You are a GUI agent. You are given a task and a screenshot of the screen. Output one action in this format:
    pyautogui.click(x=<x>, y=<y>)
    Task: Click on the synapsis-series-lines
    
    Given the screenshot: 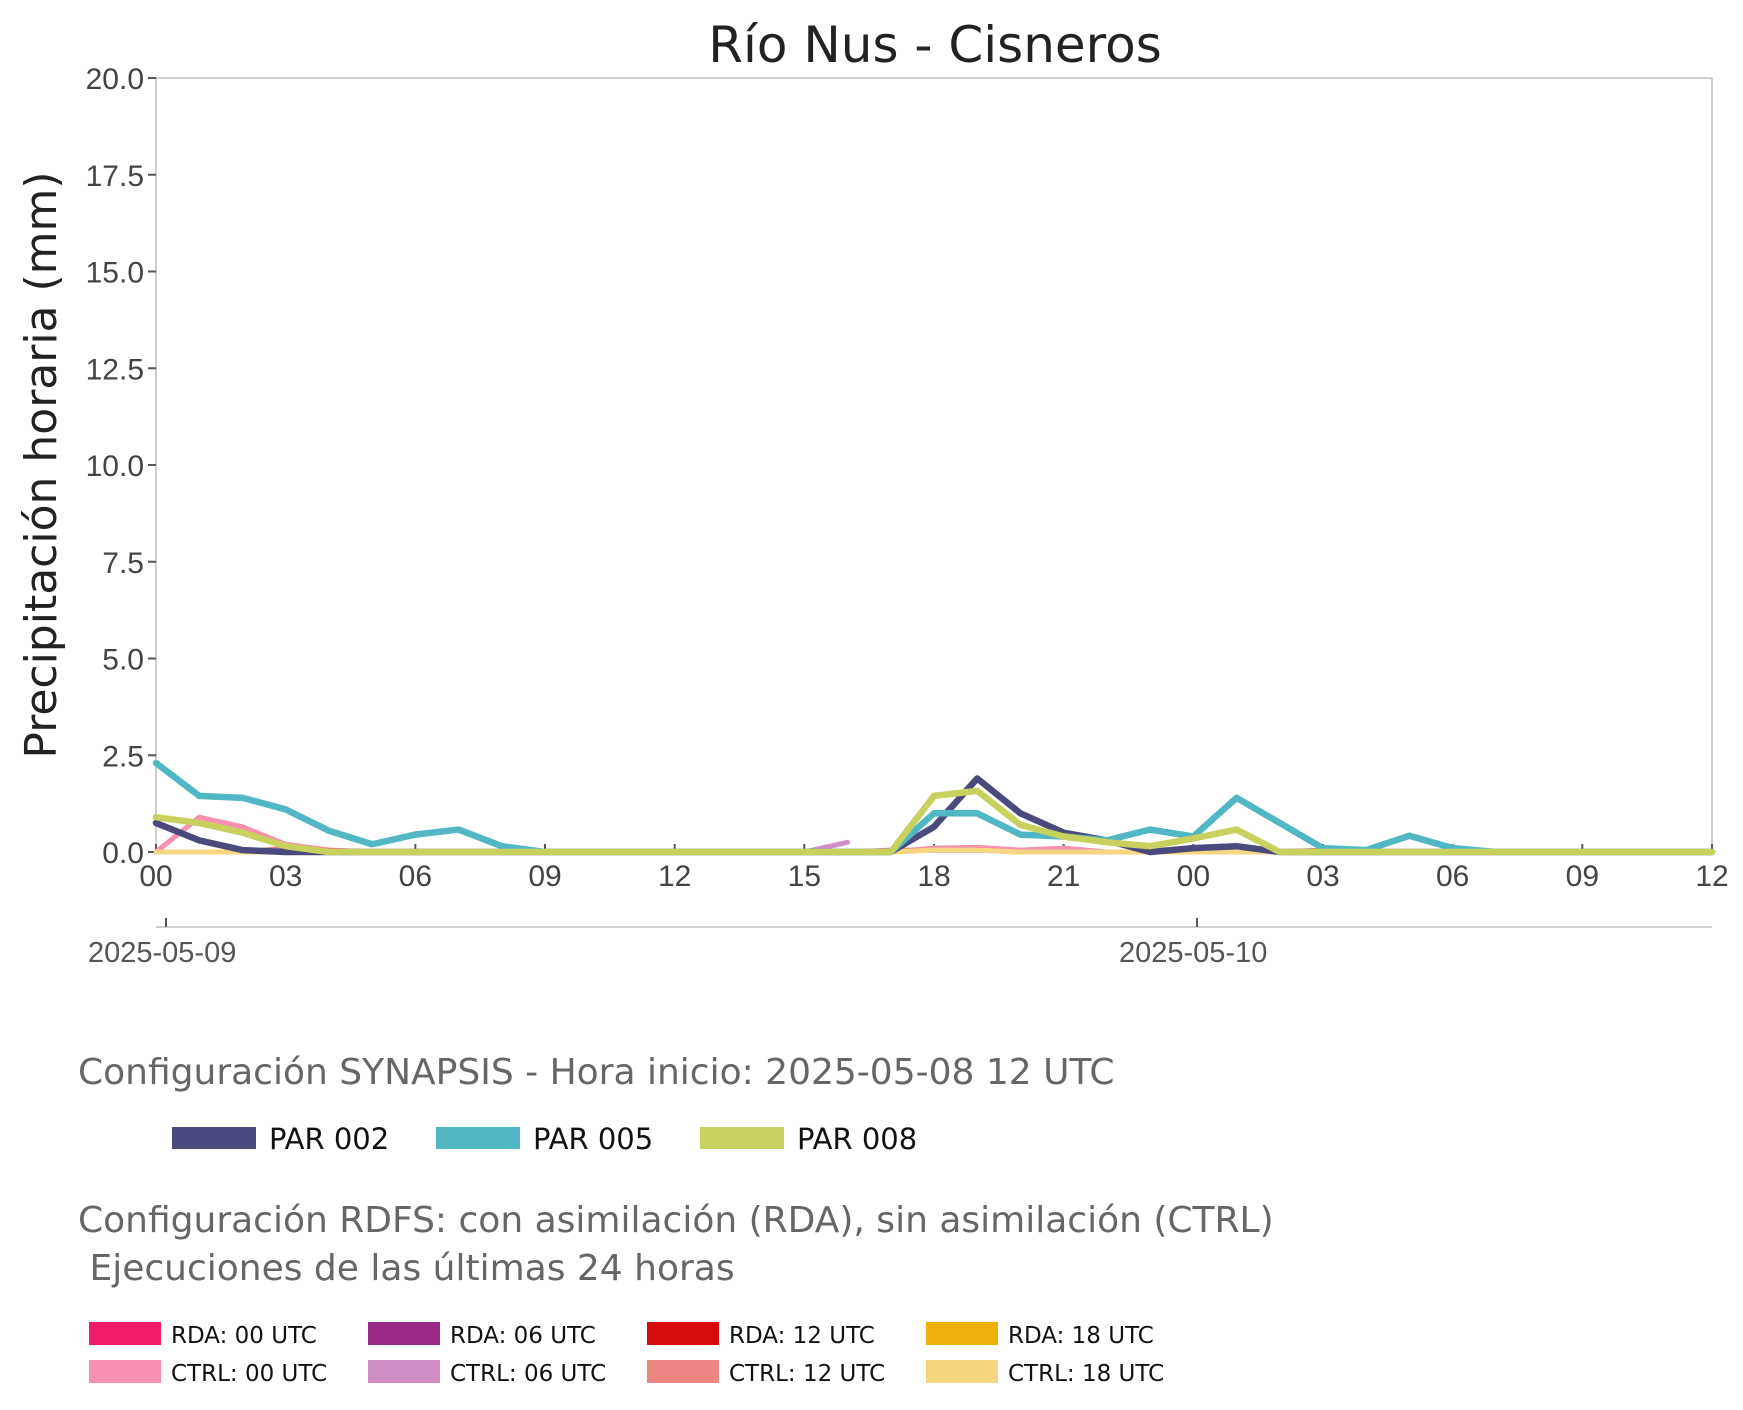 What is the action you would take?
    pyautogui.click(x=934, y=807)
    